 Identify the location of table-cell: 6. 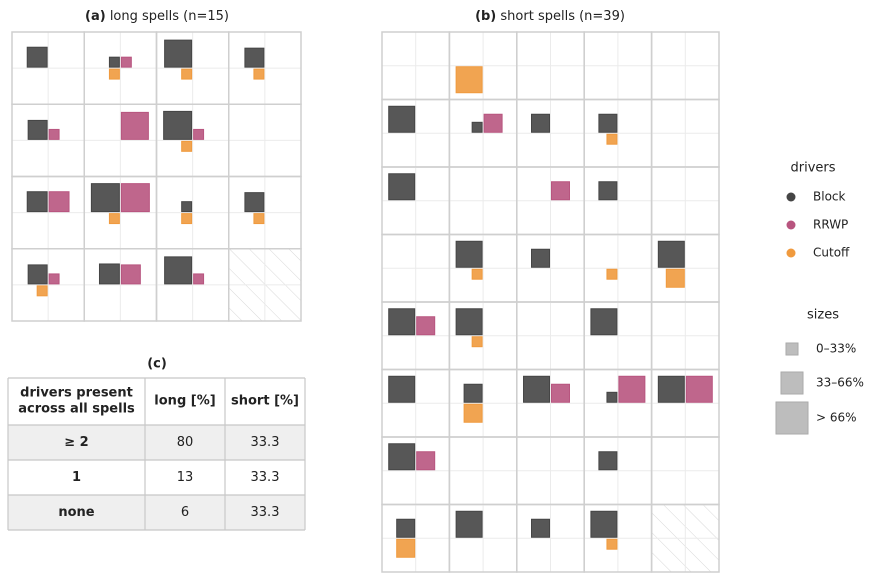
(185, 512).